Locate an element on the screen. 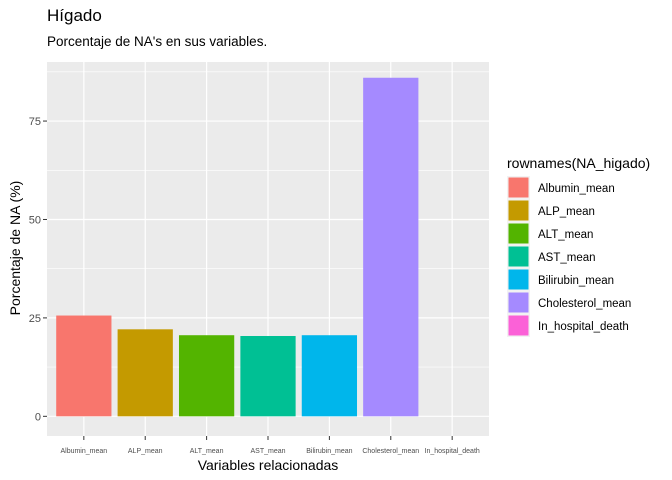  x-tick-label: Albumin_mean is located at coordinates (83, 451).